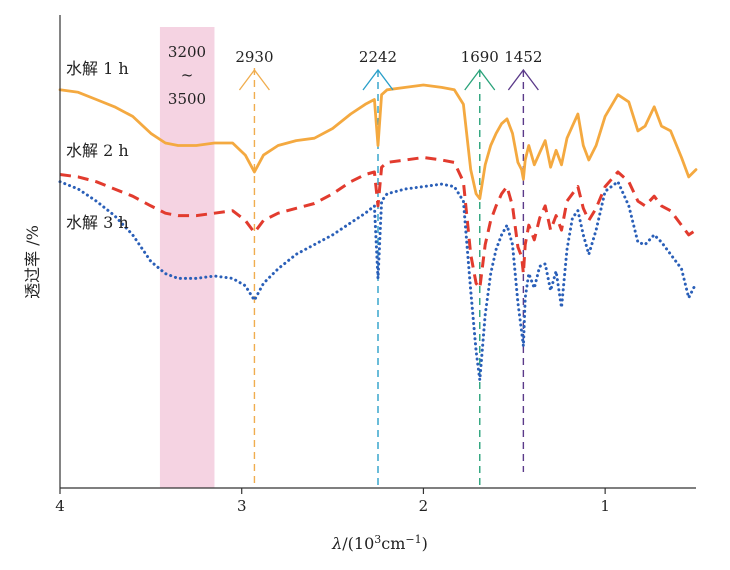 Image resolution: width=730 pixels, height=570 pixels. Describe the element at coordinates (332, 501) in the screenshot. I see `x-ticks: 4 3 2 1` at that location.